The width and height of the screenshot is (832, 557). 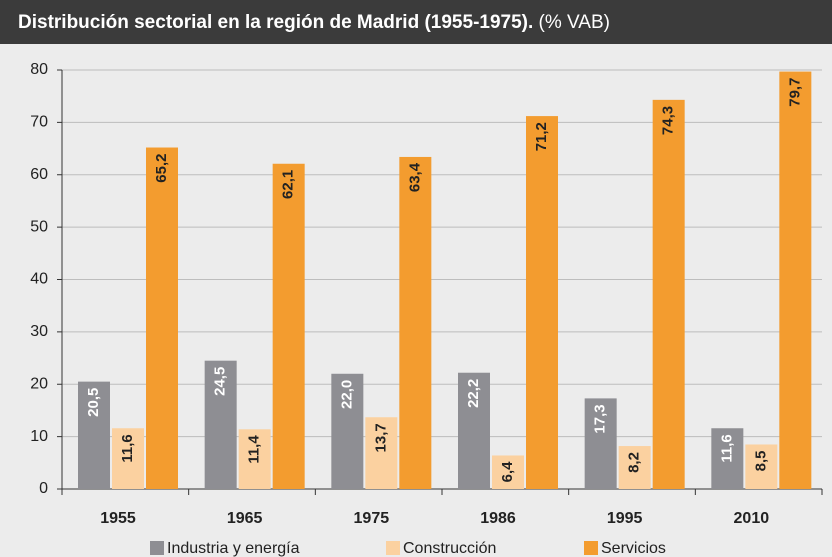 What do you see at coordinates (39, 279) in the screenshot?
I see `y-tick-label: 40` at bounding box center [39, 279].